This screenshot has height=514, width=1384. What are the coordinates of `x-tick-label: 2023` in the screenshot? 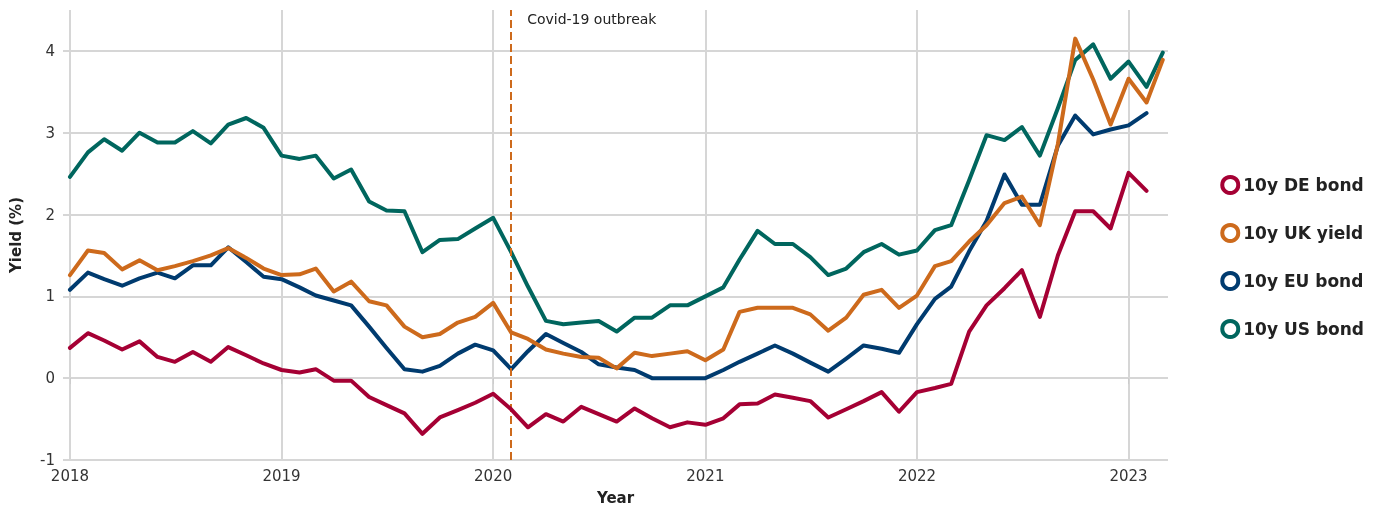 It's located at (1128, 475).